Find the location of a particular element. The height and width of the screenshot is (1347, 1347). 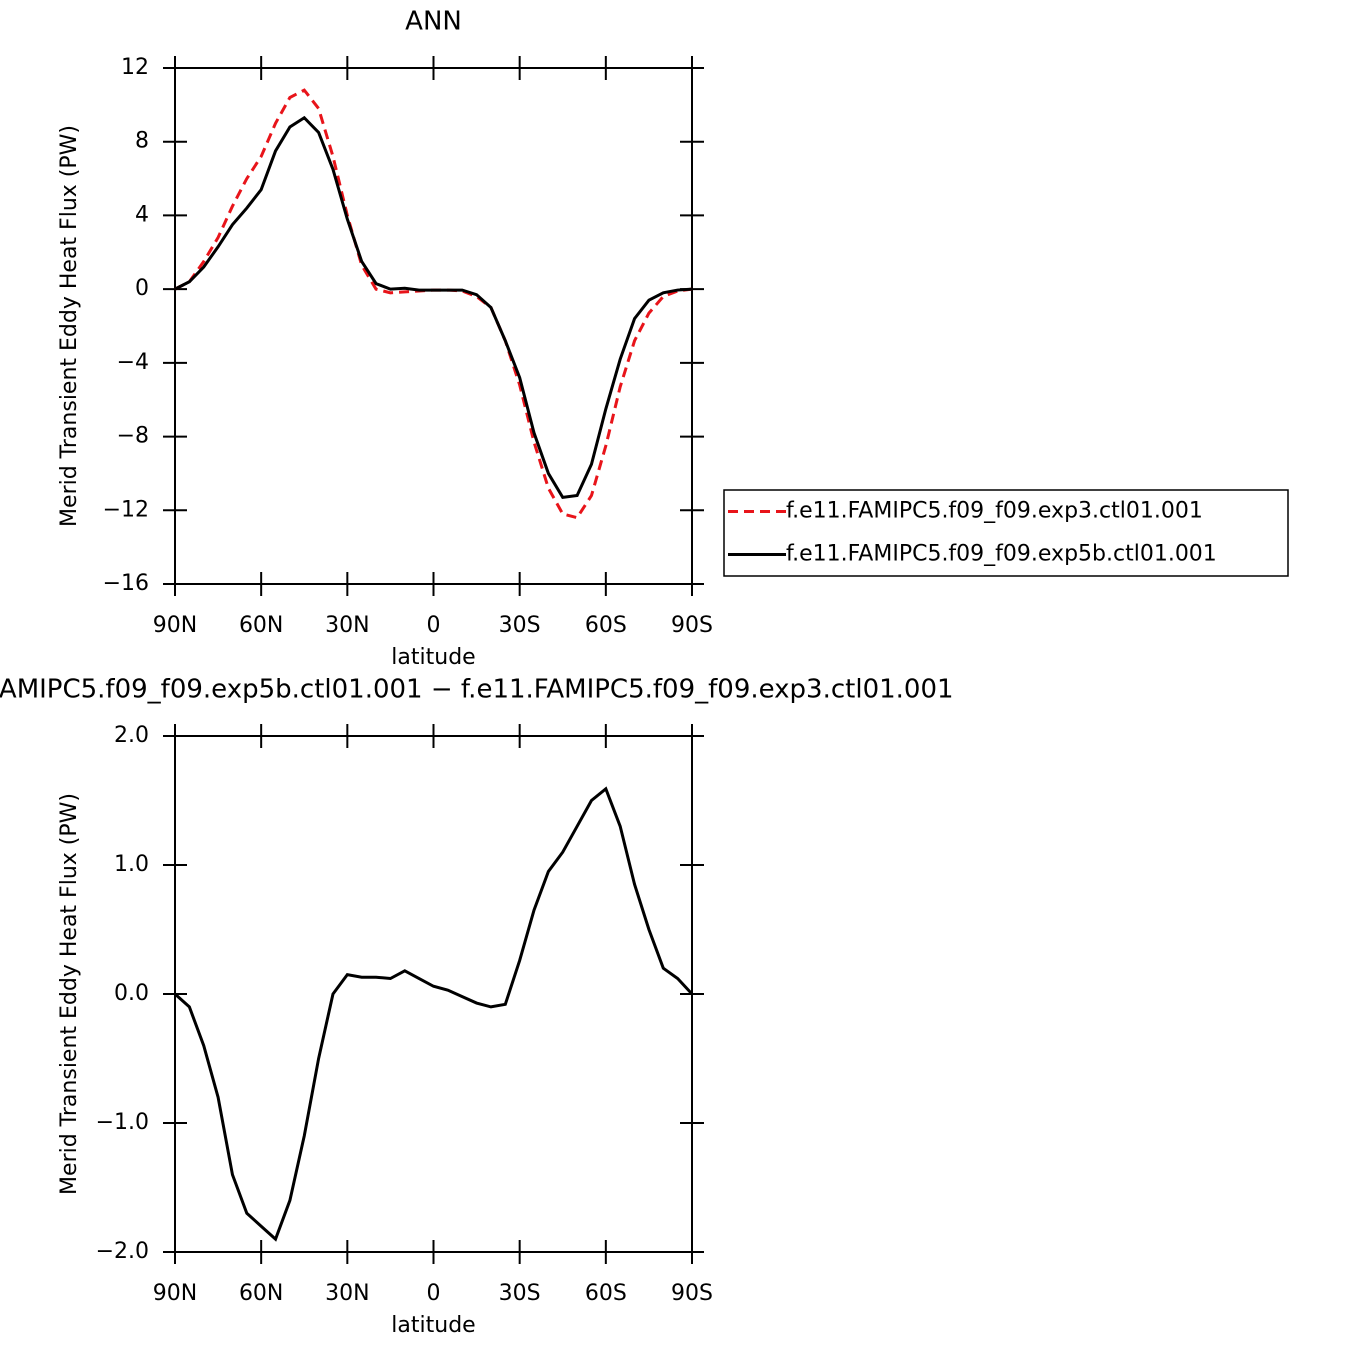

y-tick-label: −4 is located at coordinates (133, 362).